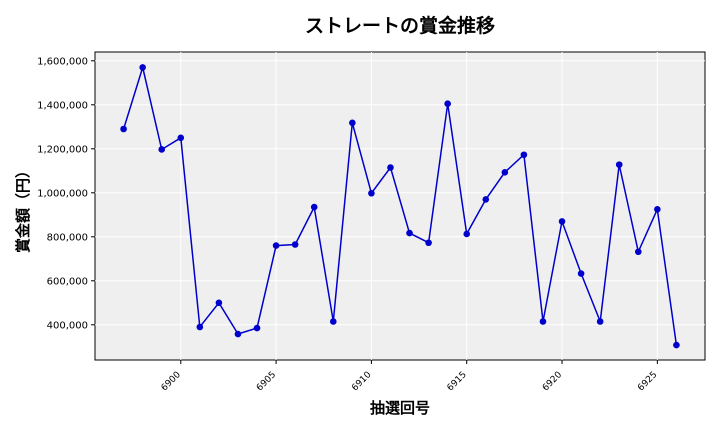 This screenshot has height=432, width=720. What do you see at coordinates (67, 237) in the screenshot?
I see `y-tick-label: 800,000` at bounding box center [67, 237].